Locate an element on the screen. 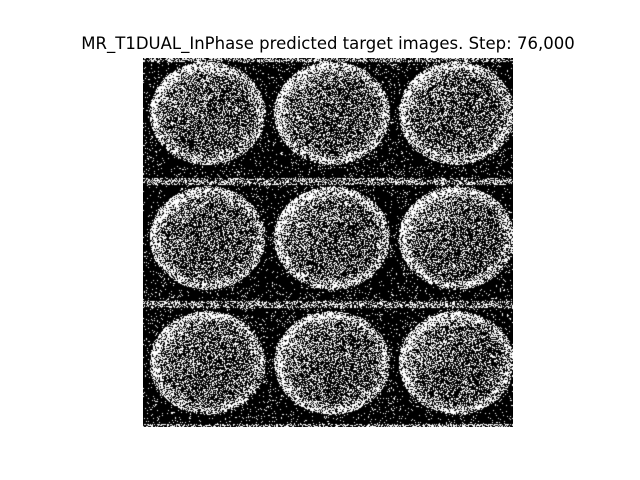  tile-r1-c2 is located at coordinates (328, 119).